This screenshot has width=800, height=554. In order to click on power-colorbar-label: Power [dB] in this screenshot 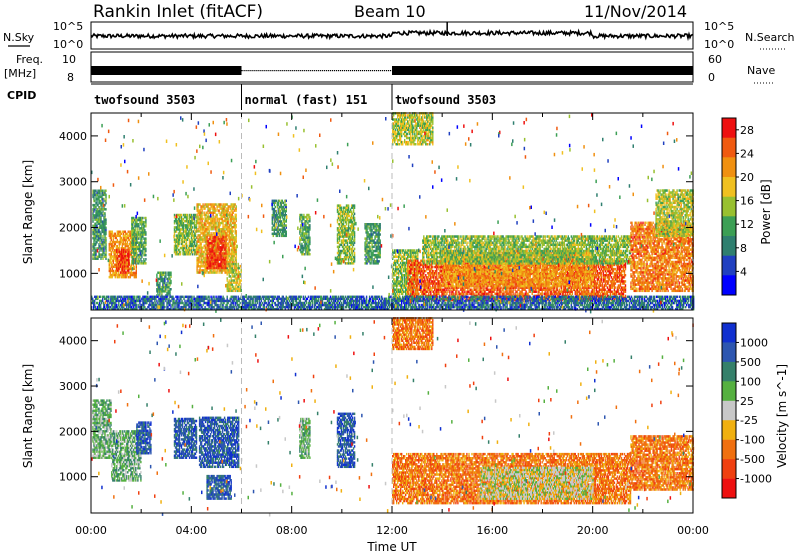, I will do `click(766, 211)`.